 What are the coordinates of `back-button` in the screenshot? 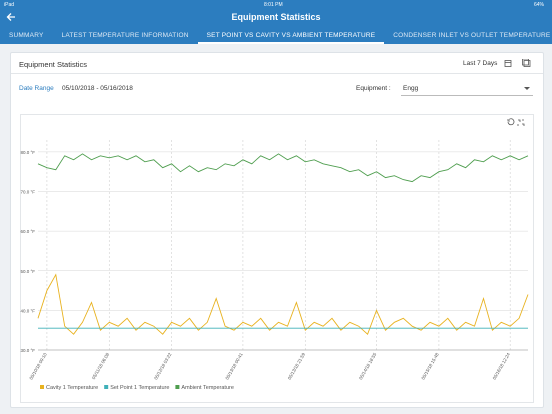 It's located at (11, 17).